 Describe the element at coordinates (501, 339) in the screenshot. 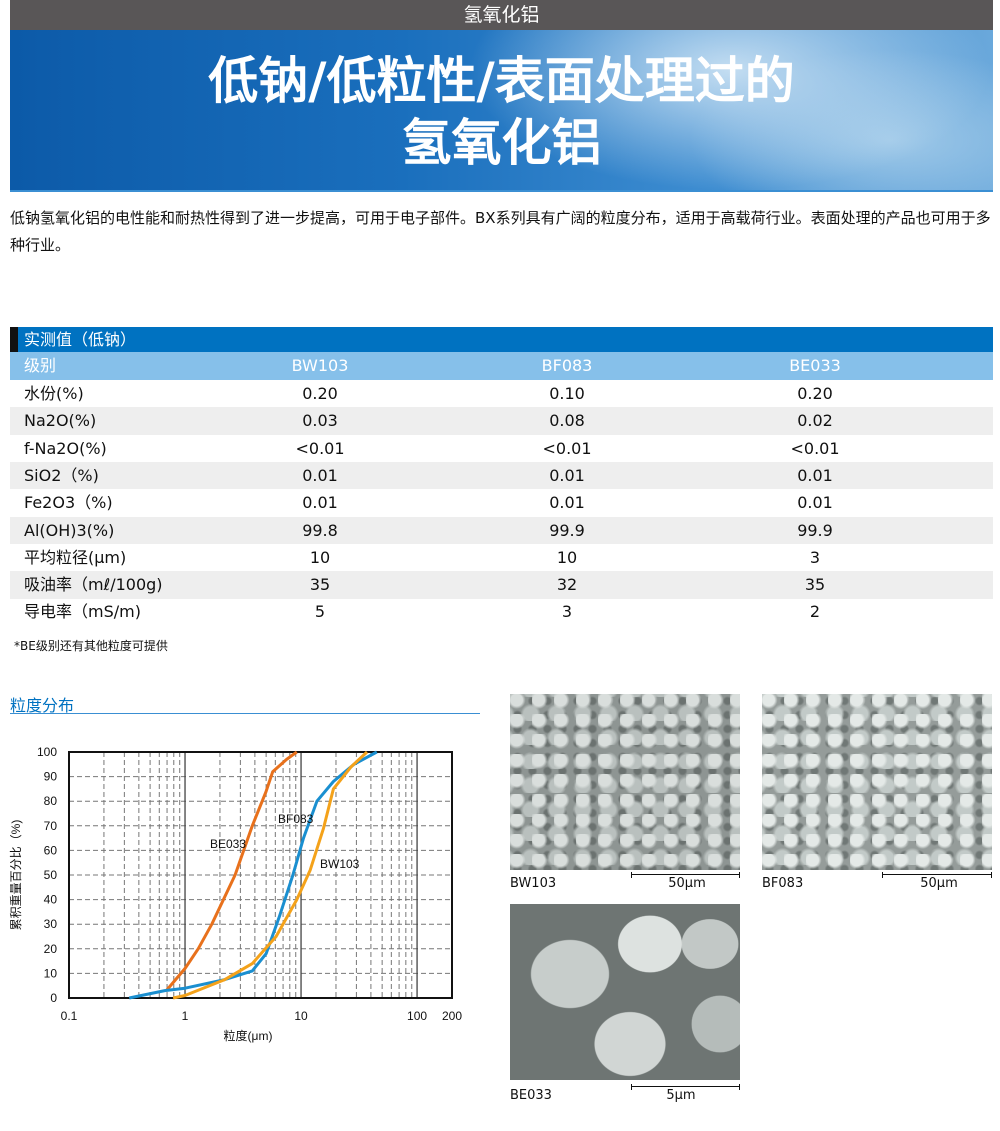

I see `table-title: 实测值（低钠）` at that location.